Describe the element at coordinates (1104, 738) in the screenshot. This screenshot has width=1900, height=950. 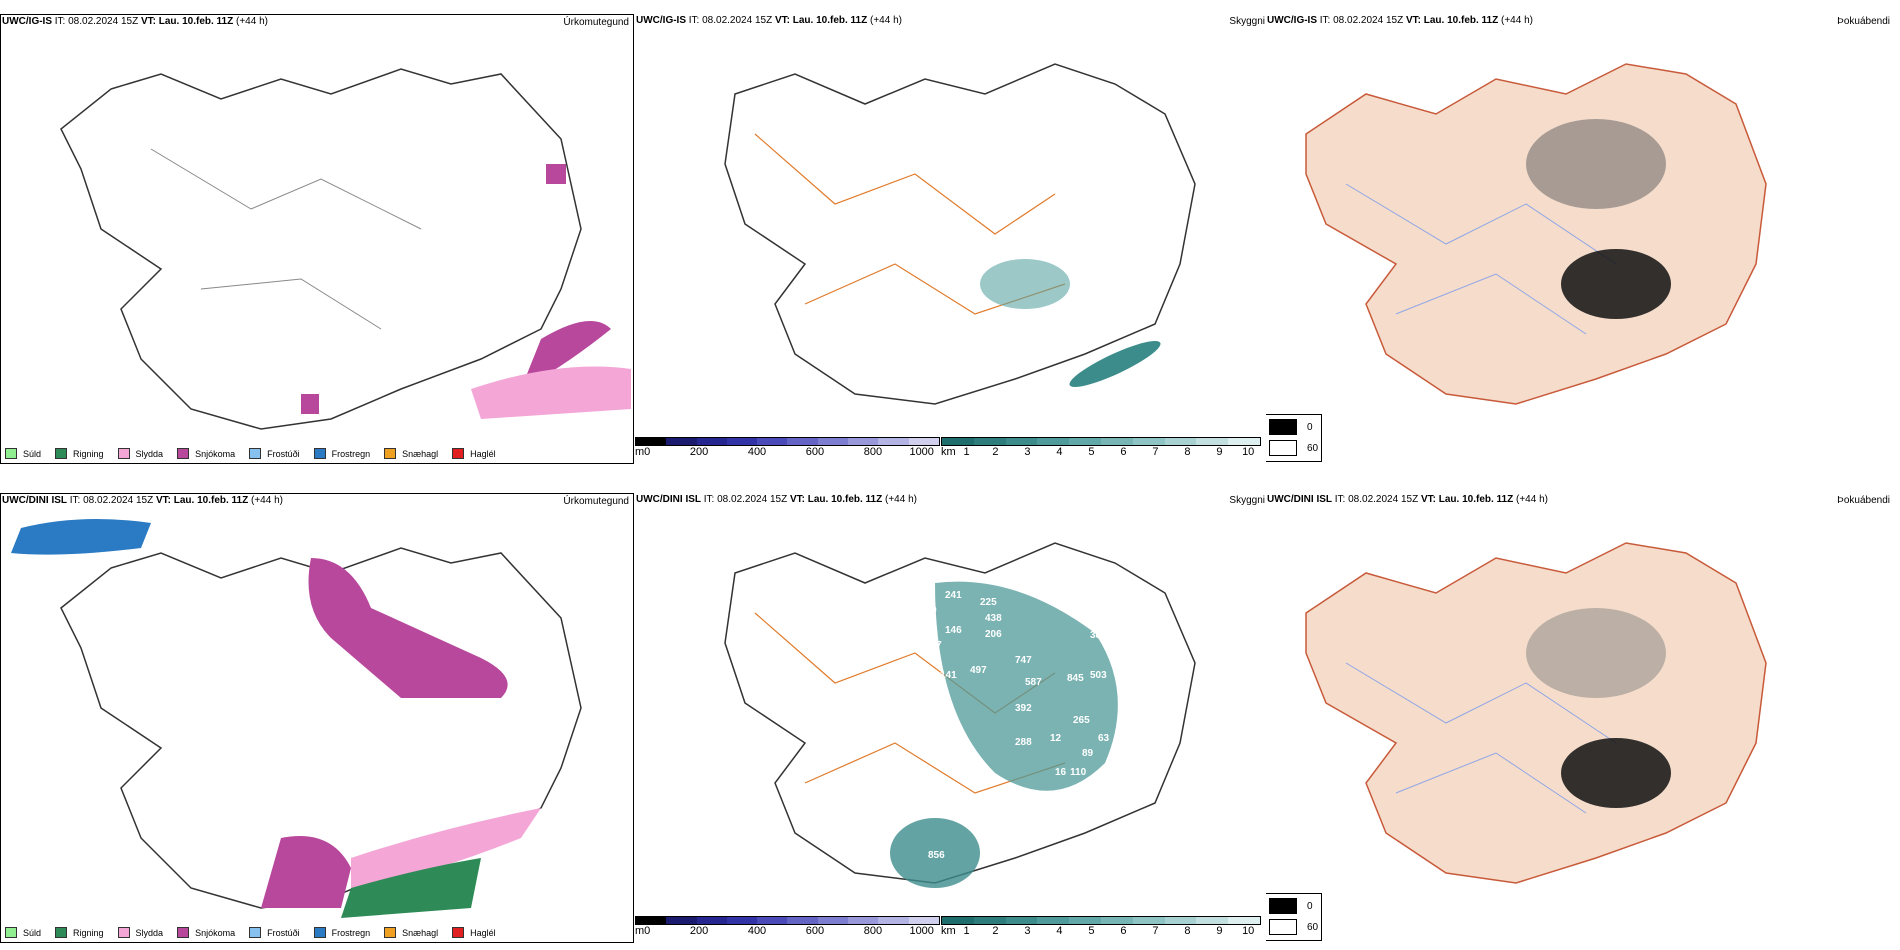
I see `visibility-label: 63` at that location.